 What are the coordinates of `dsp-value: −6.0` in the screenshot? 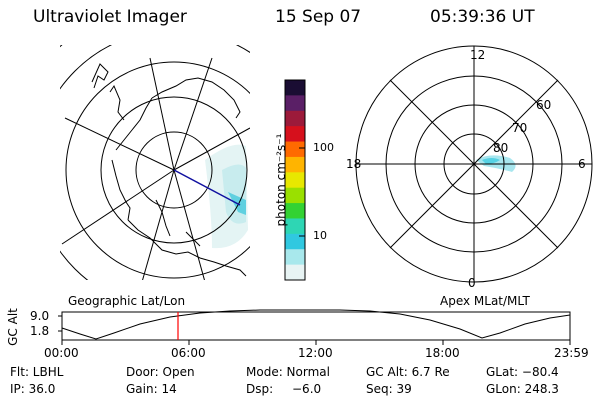 It's located at (307, 389).